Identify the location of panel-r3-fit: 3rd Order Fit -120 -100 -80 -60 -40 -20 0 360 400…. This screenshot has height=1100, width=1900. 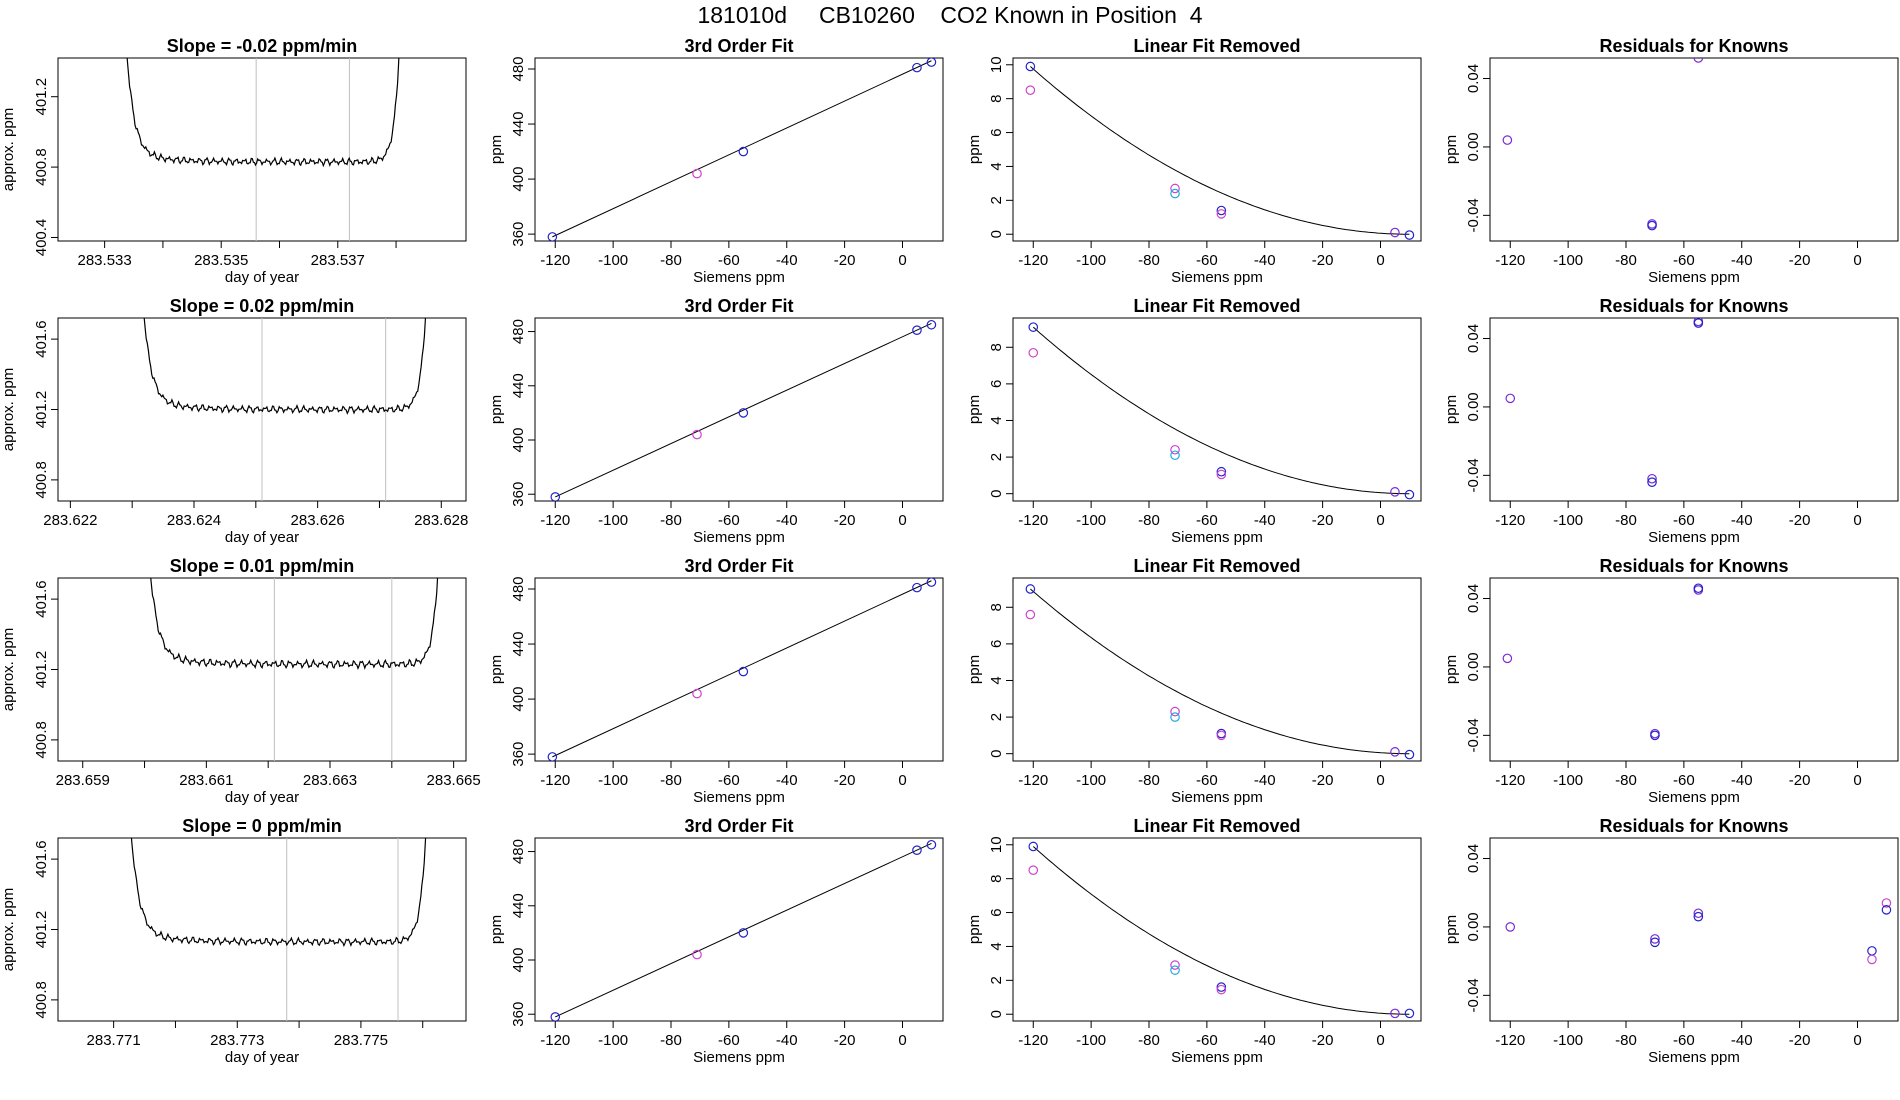
(716, 681).